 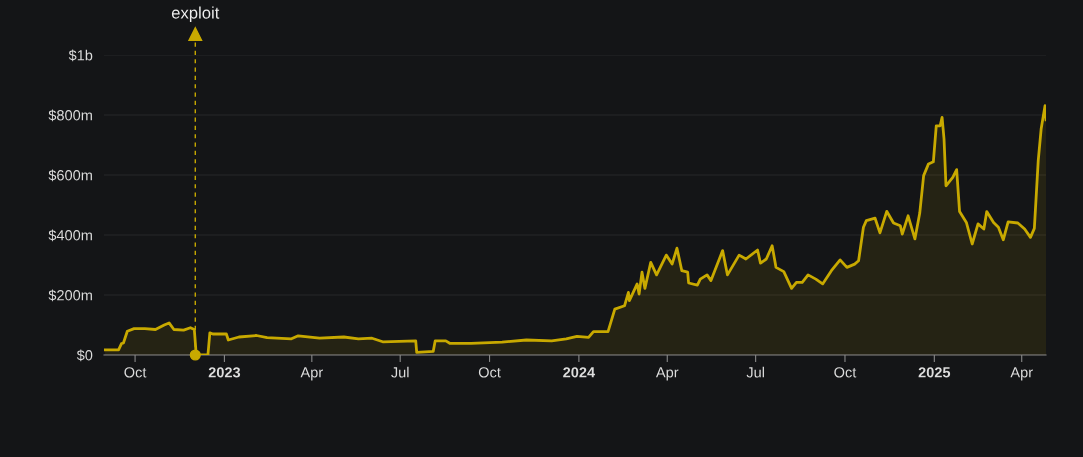 I want to click on y-tick-label: $600m, so click(x=70, y=175).